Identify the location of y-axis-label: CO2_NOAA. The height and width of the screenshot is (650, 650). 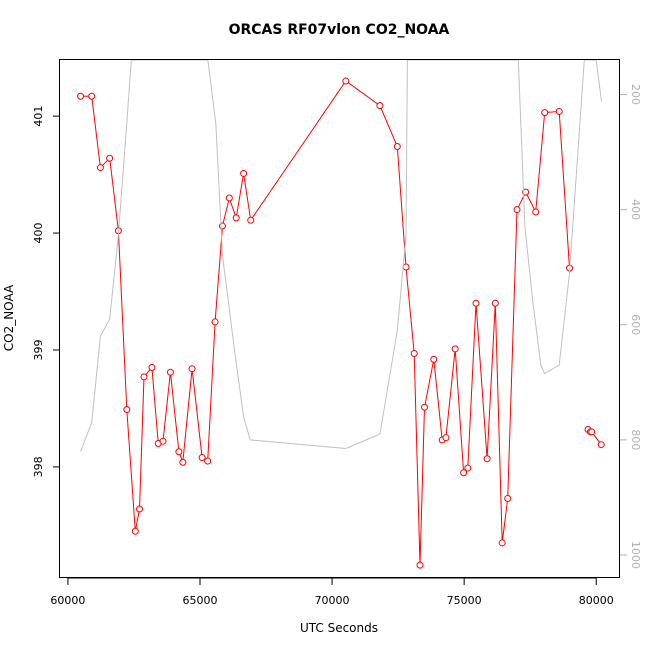
(9, 317).